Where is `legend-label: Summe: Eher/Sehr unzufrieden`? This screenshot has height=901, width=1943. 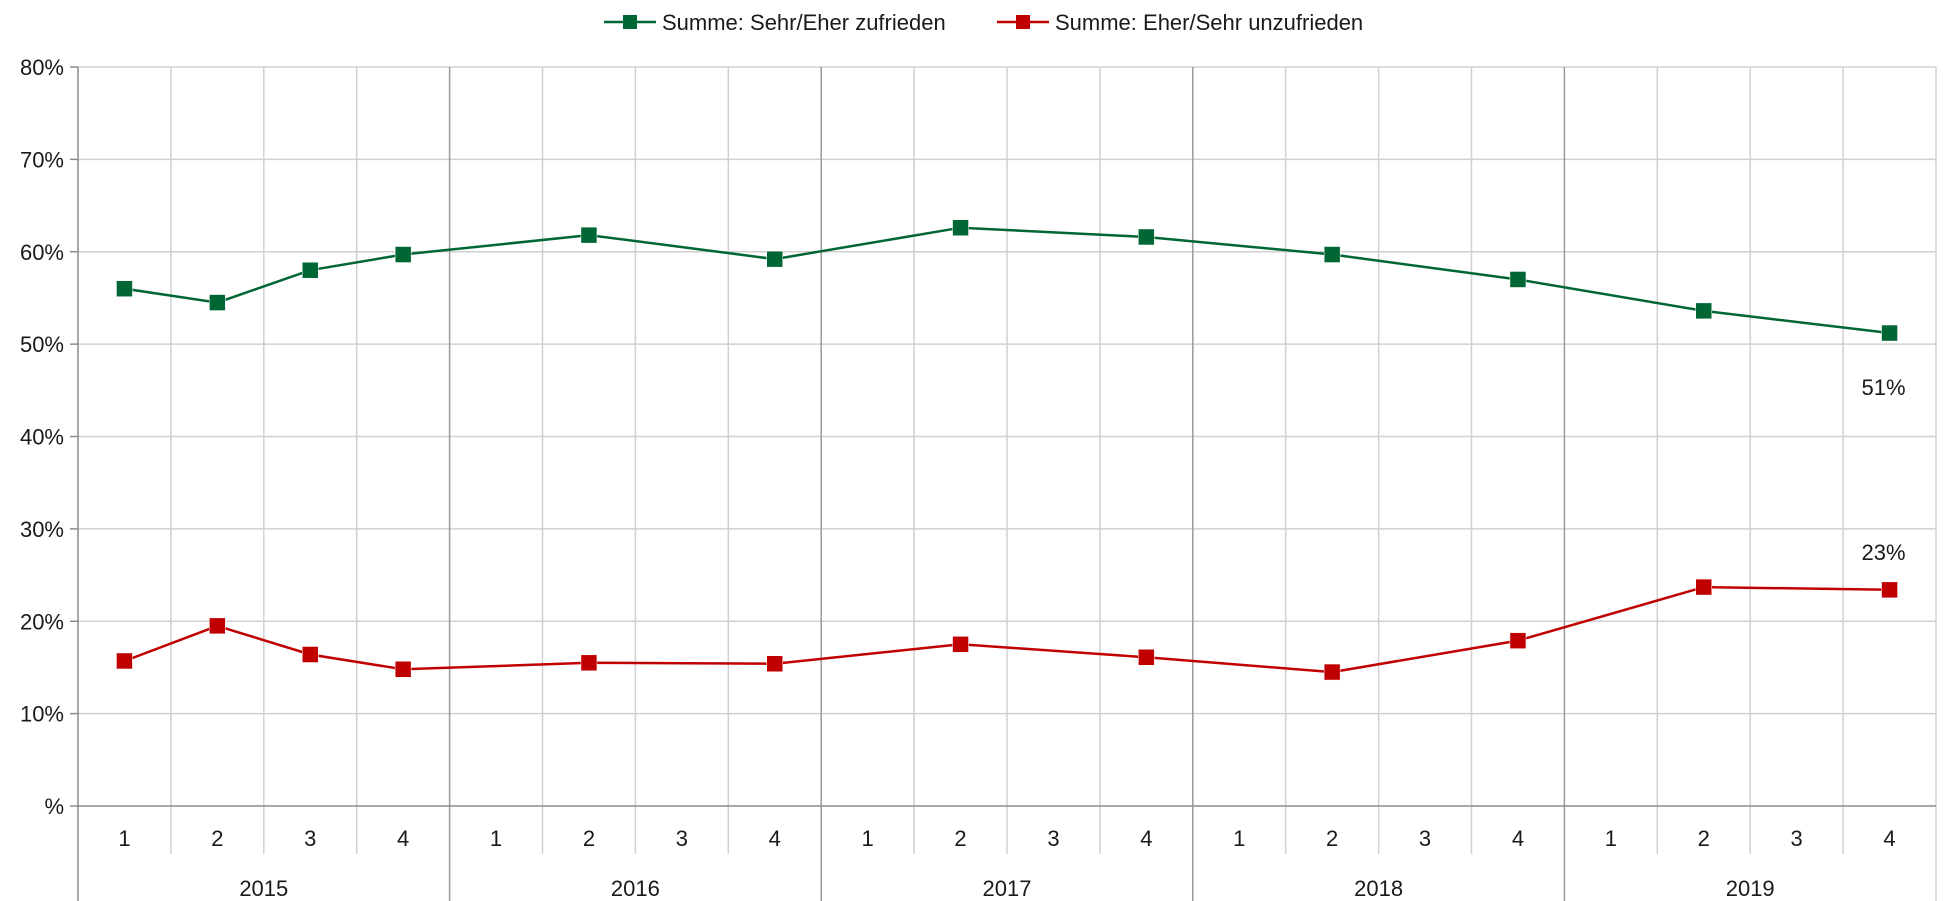
legend-label: Summe: Eher/Sehr unzufrieden is located at coordinates (1209, 22).